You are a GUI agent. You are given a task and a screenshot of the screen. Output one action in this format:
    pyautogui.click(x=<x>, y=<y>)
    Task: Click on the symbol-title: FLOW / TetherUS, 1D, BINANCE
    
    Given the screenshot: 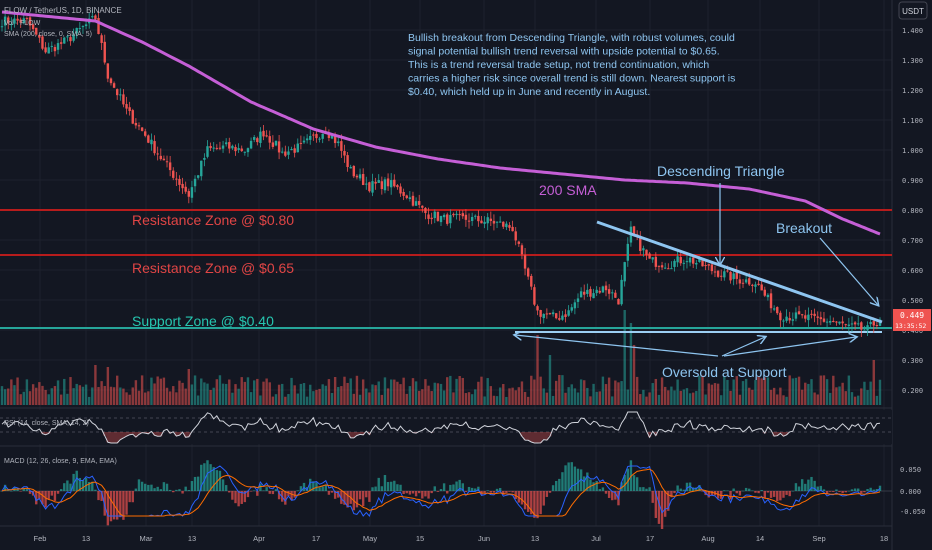 What is the action you would take?
    pyautogui.click(x=63, y=10)
    